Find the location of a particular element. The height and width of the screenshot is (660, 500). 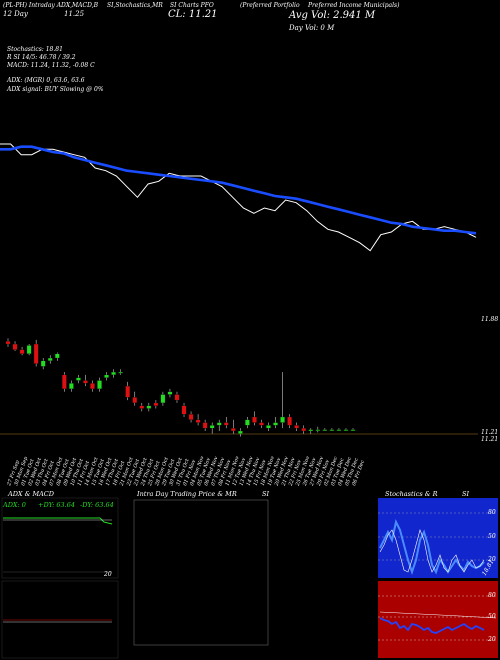

adx-readout-c: -DY: 63.64 is located at coordinates (97, 505).